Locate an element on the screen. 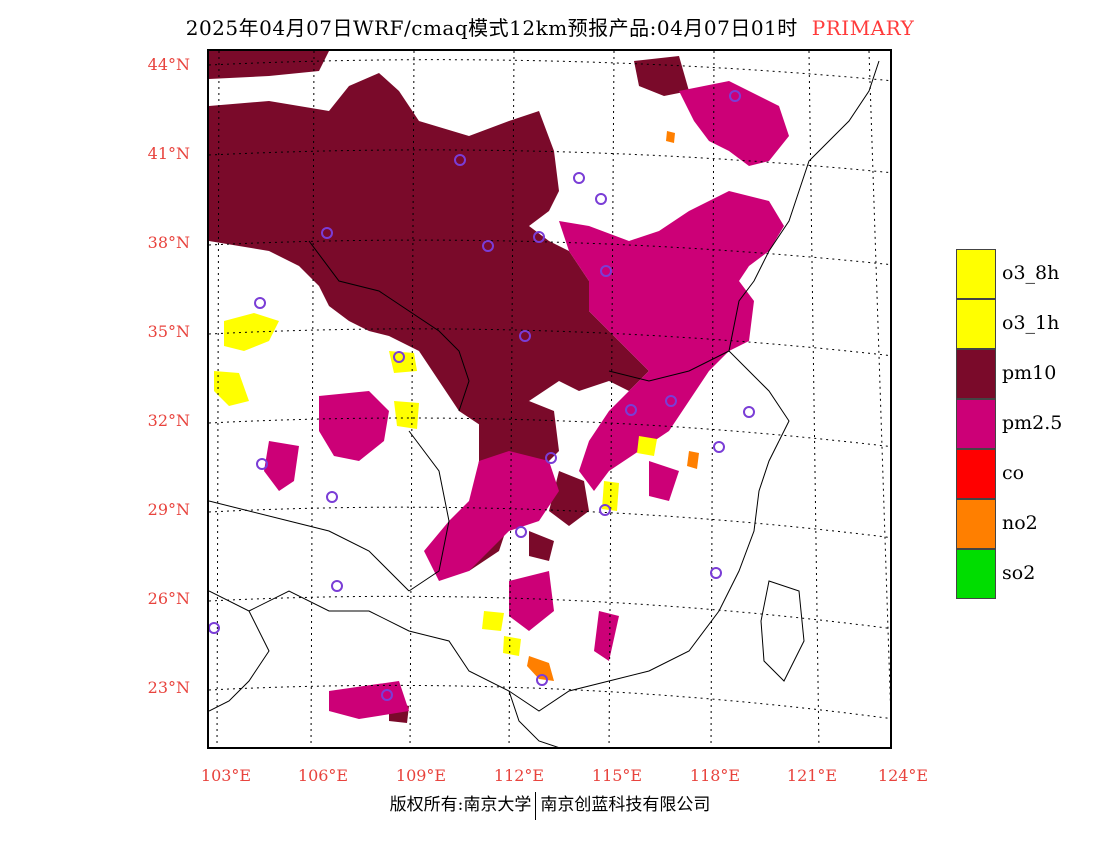 This screenshot has width=1100, height=850. legend-item-co: co is located at coordinates (1028, 474).